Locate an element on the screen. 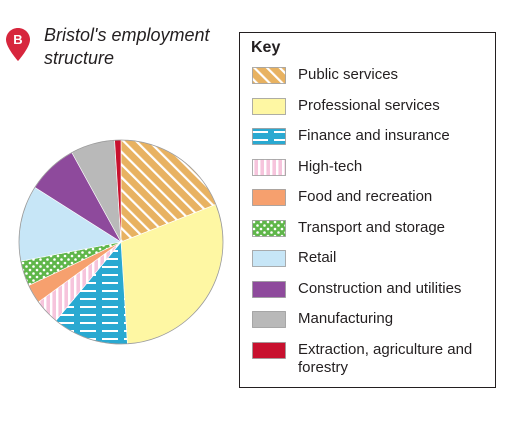 The height and width of the screenshot is (423, 512). figure-label-marker: B is located at coordinates (18, 44).